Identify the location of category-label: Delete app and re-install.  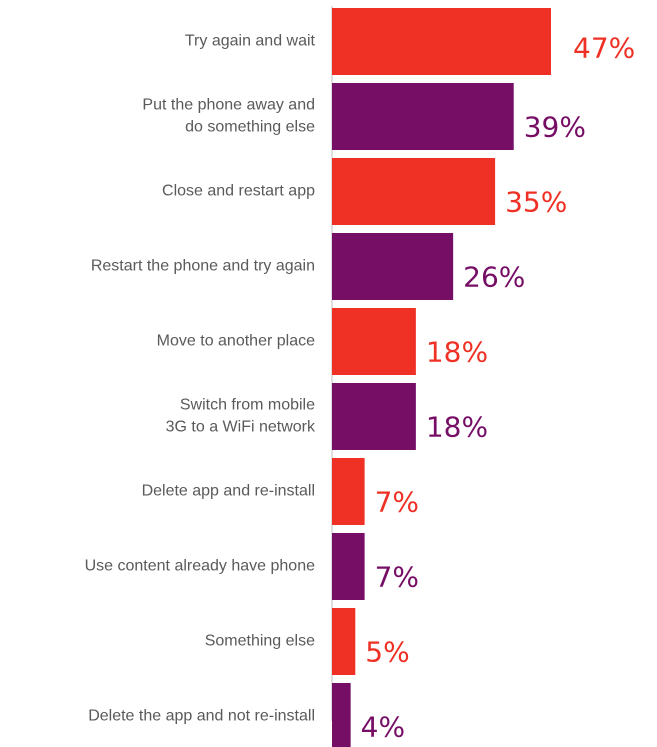
(228, 491).